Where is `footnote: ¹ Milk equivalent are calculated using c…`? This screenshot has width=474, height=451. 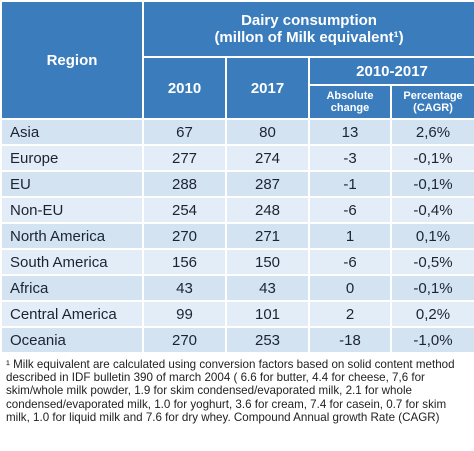
footnote: ¹ Milk equivalent are calculated using c… is located at coordinates (230, 391).